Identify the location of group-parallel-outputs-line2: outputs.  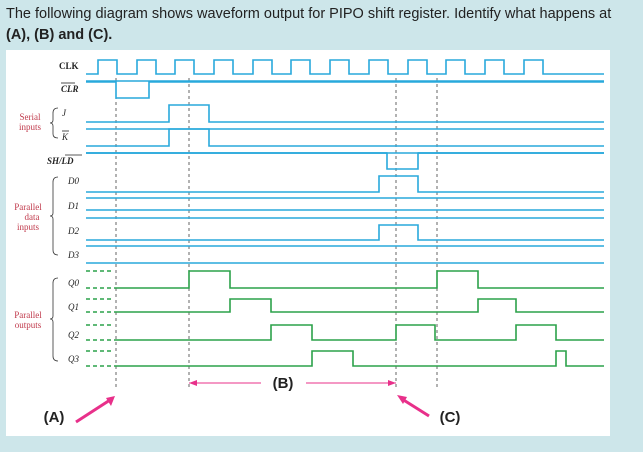
(28, 325).